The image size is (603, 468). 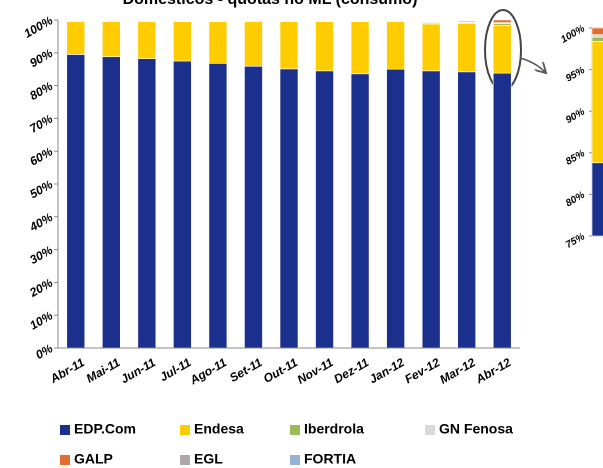 I want to click on legend-label: FORTIA, so click(x=330, y=459).